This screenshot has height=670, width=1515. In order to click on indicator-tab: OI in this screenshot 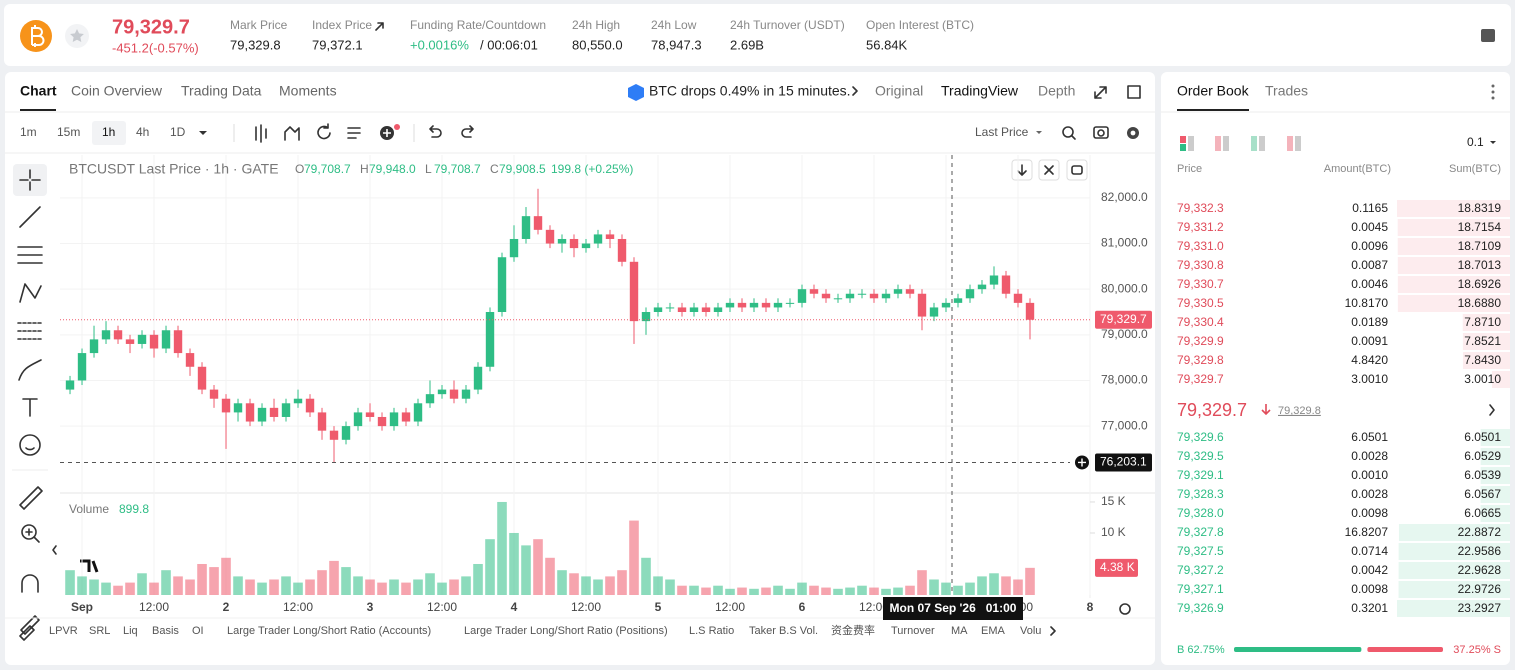, I will do `click(198, 631)`.